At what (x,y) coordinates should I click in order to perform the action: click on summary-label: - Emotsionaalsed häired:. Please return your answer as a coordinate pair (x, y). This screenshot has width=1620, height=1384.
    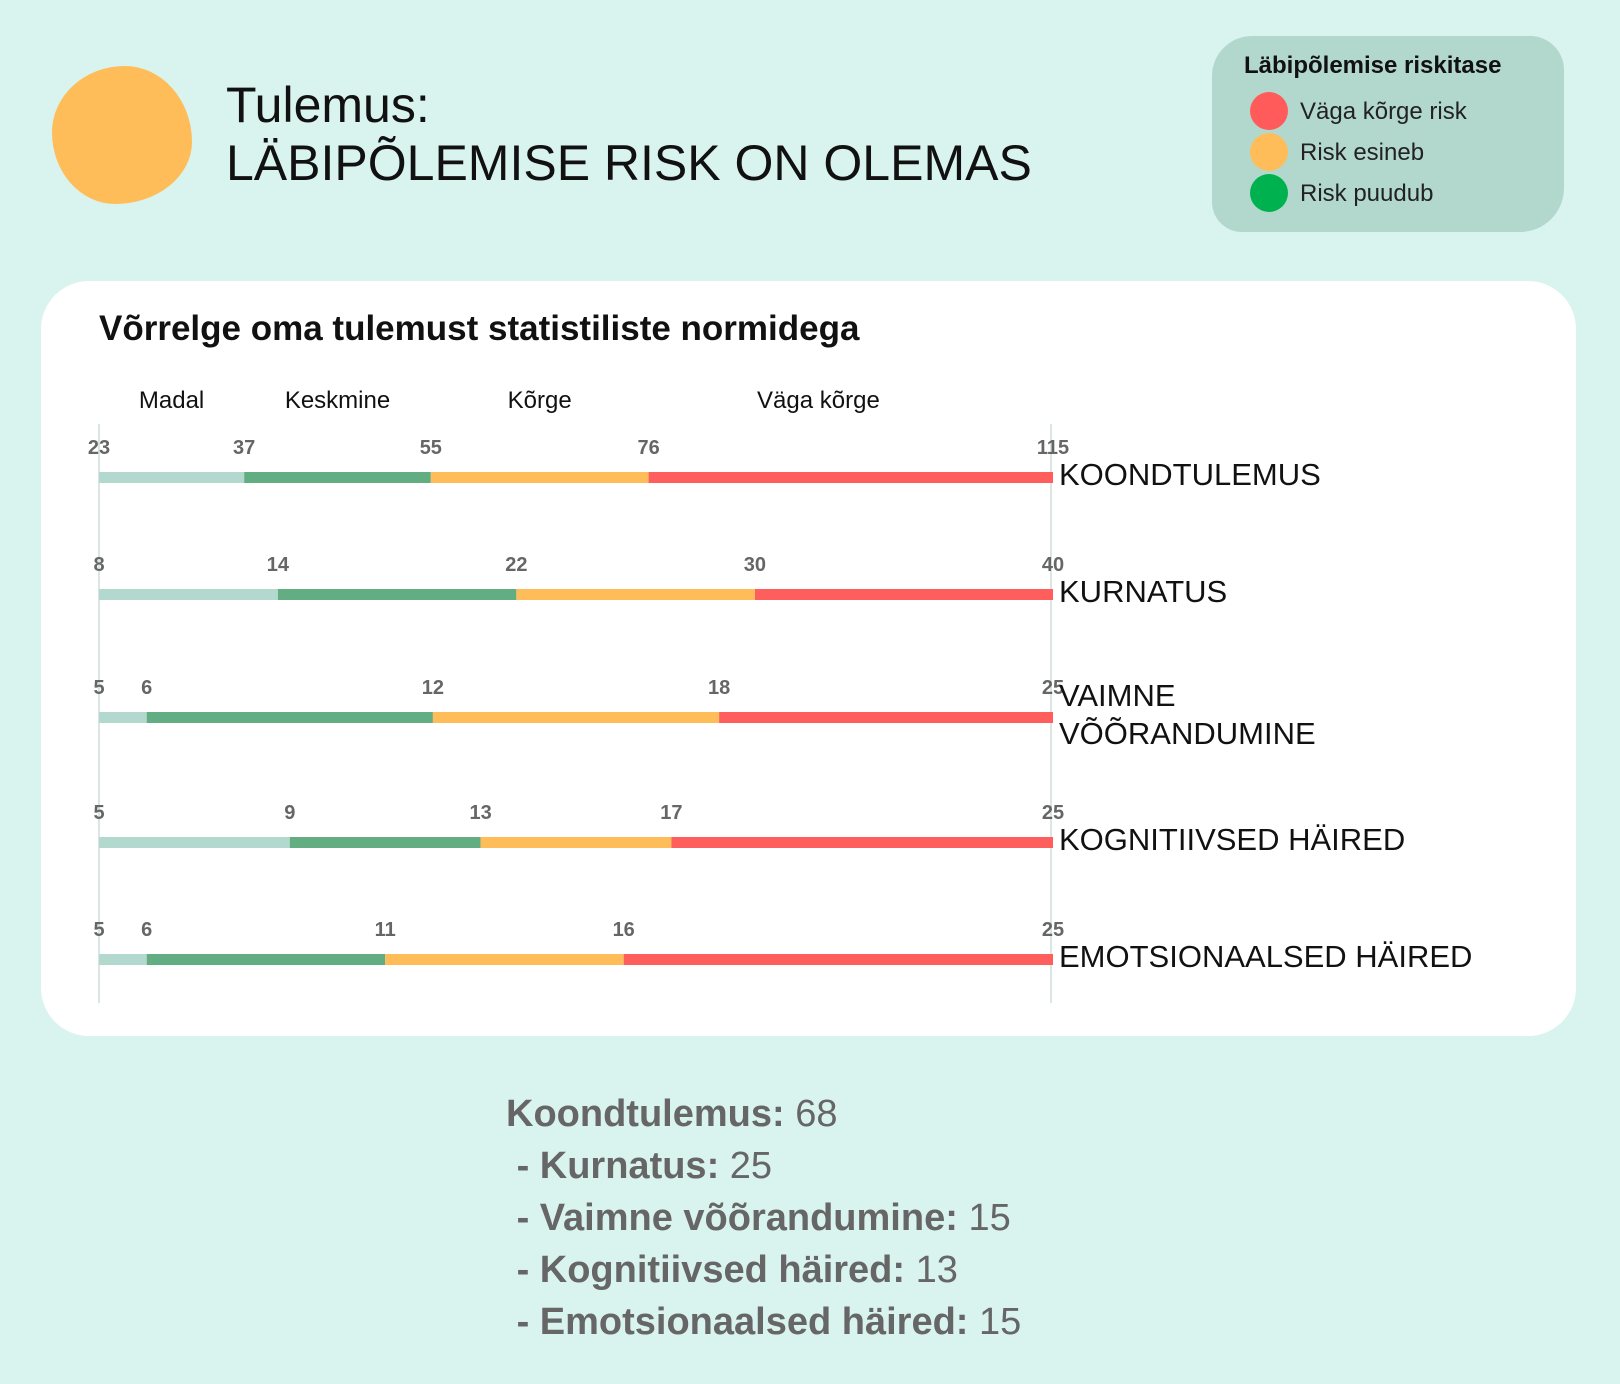
    Looking at the image, I should click on (742, 1322).